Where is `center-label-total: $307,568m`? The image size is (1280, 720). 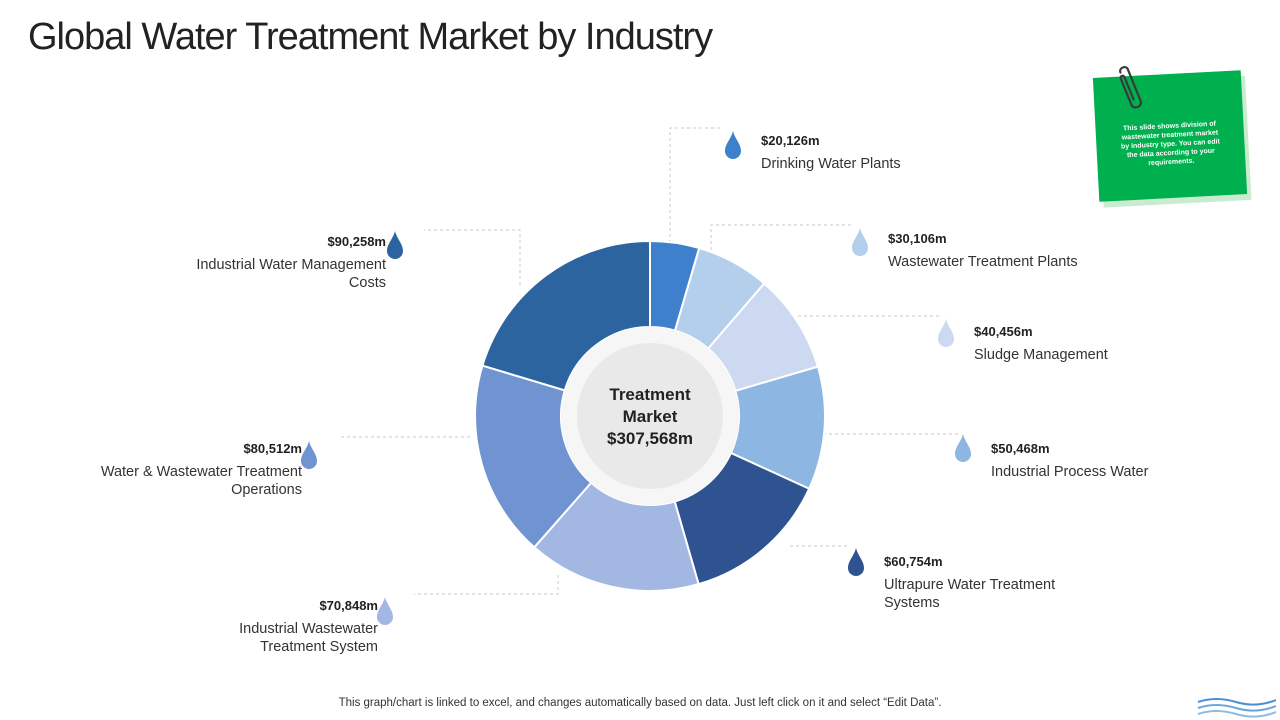 center-label-total: $307,568m is located at coordinates (650, 438).